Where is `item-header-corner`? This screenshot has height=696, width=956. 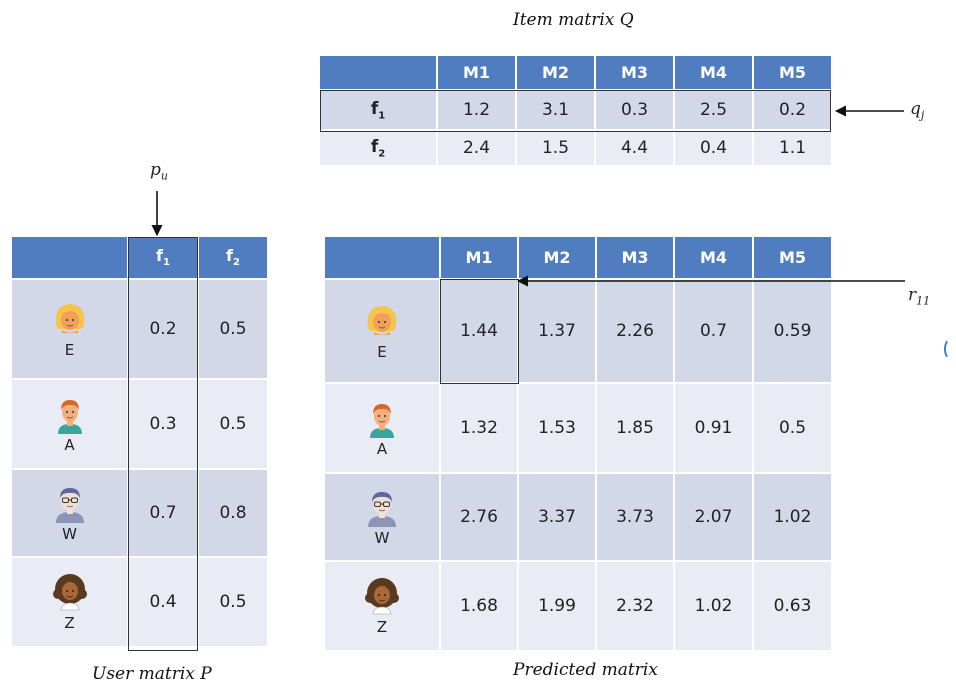
item-header-corner is located at coordinates (379, 73).